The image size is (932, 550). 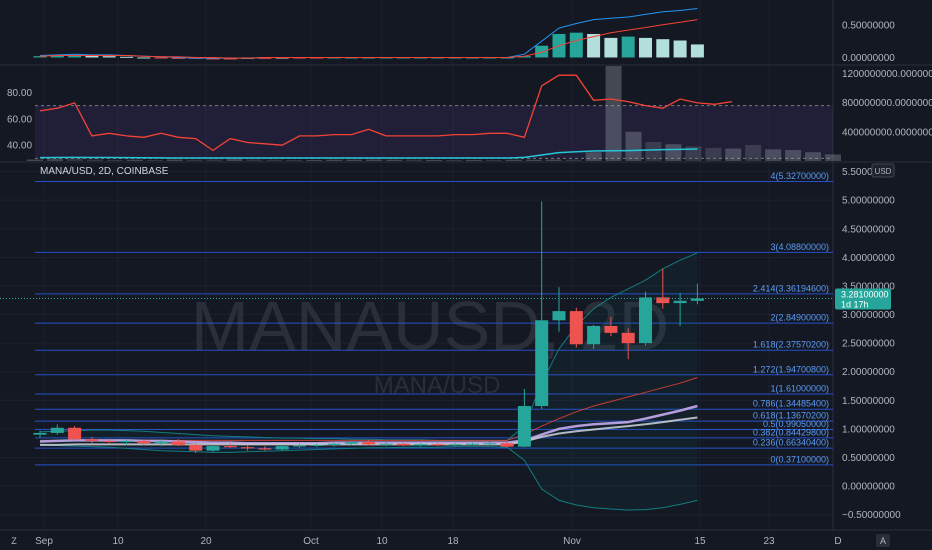 What do you see at coordinates (837, 541) in the screenshot?
I see `time-label: D` at bounding box center [837, 541].